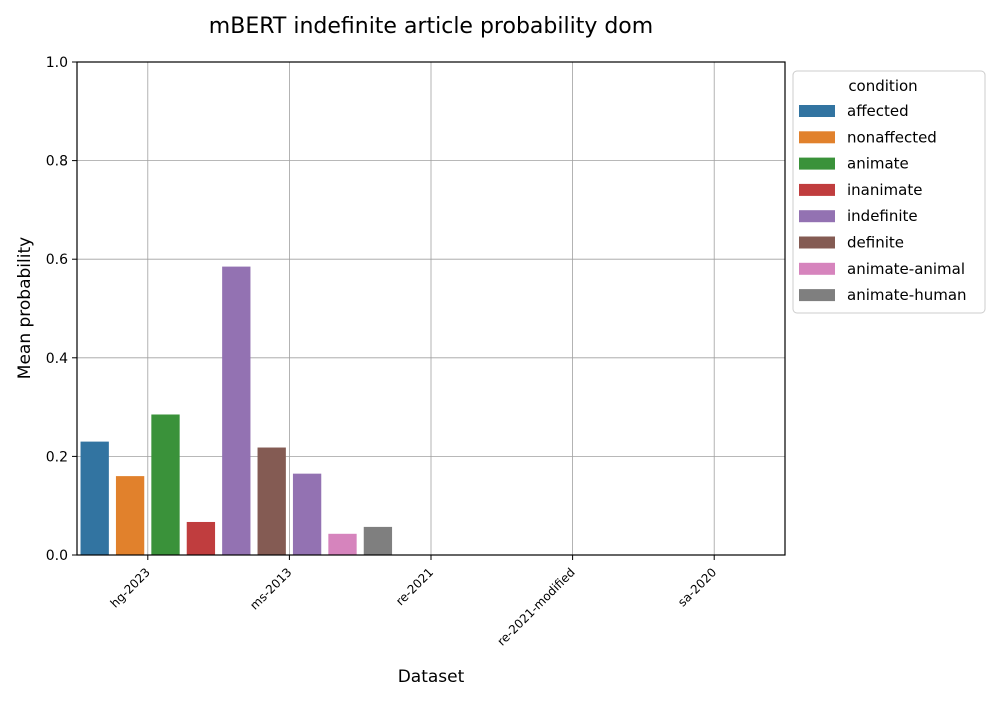 The image size is (1000, 704). What do you see at coordinates (878, 164) in the screenshot?
I see `legend-label-animate: animate` at bounding box center [878, 164].